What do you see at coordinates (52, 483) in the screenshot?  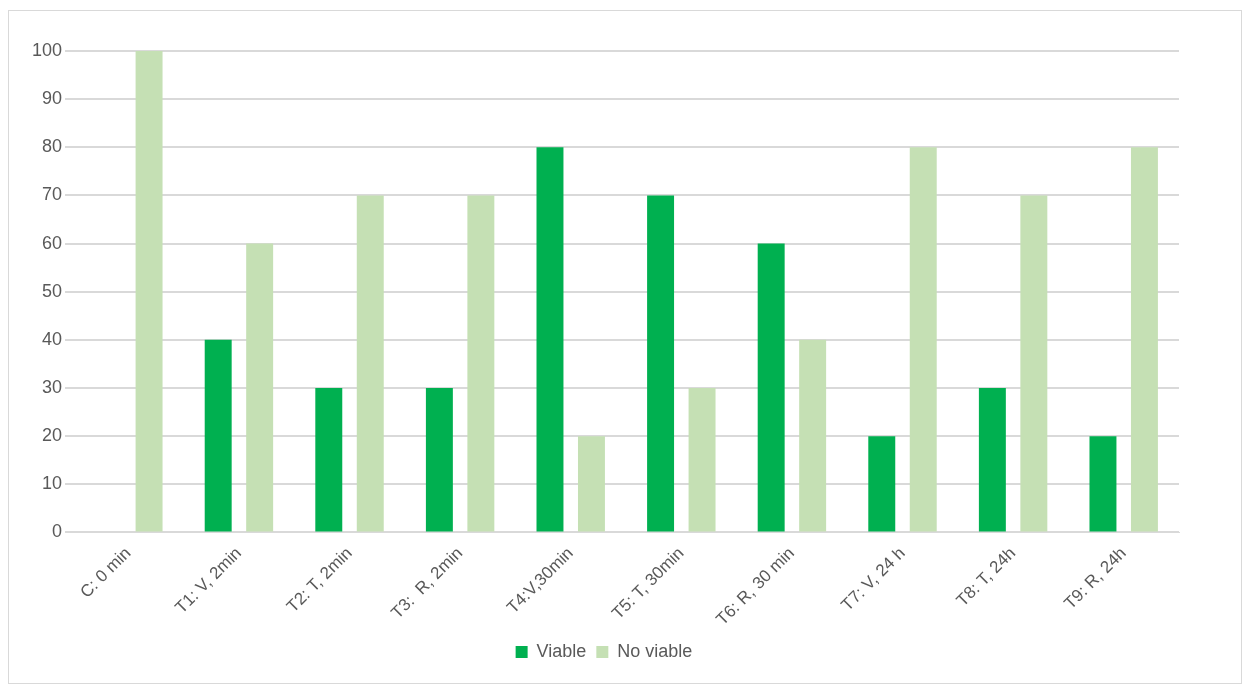 I see `y-tick-label: 10` at bounding box center [52, 483].